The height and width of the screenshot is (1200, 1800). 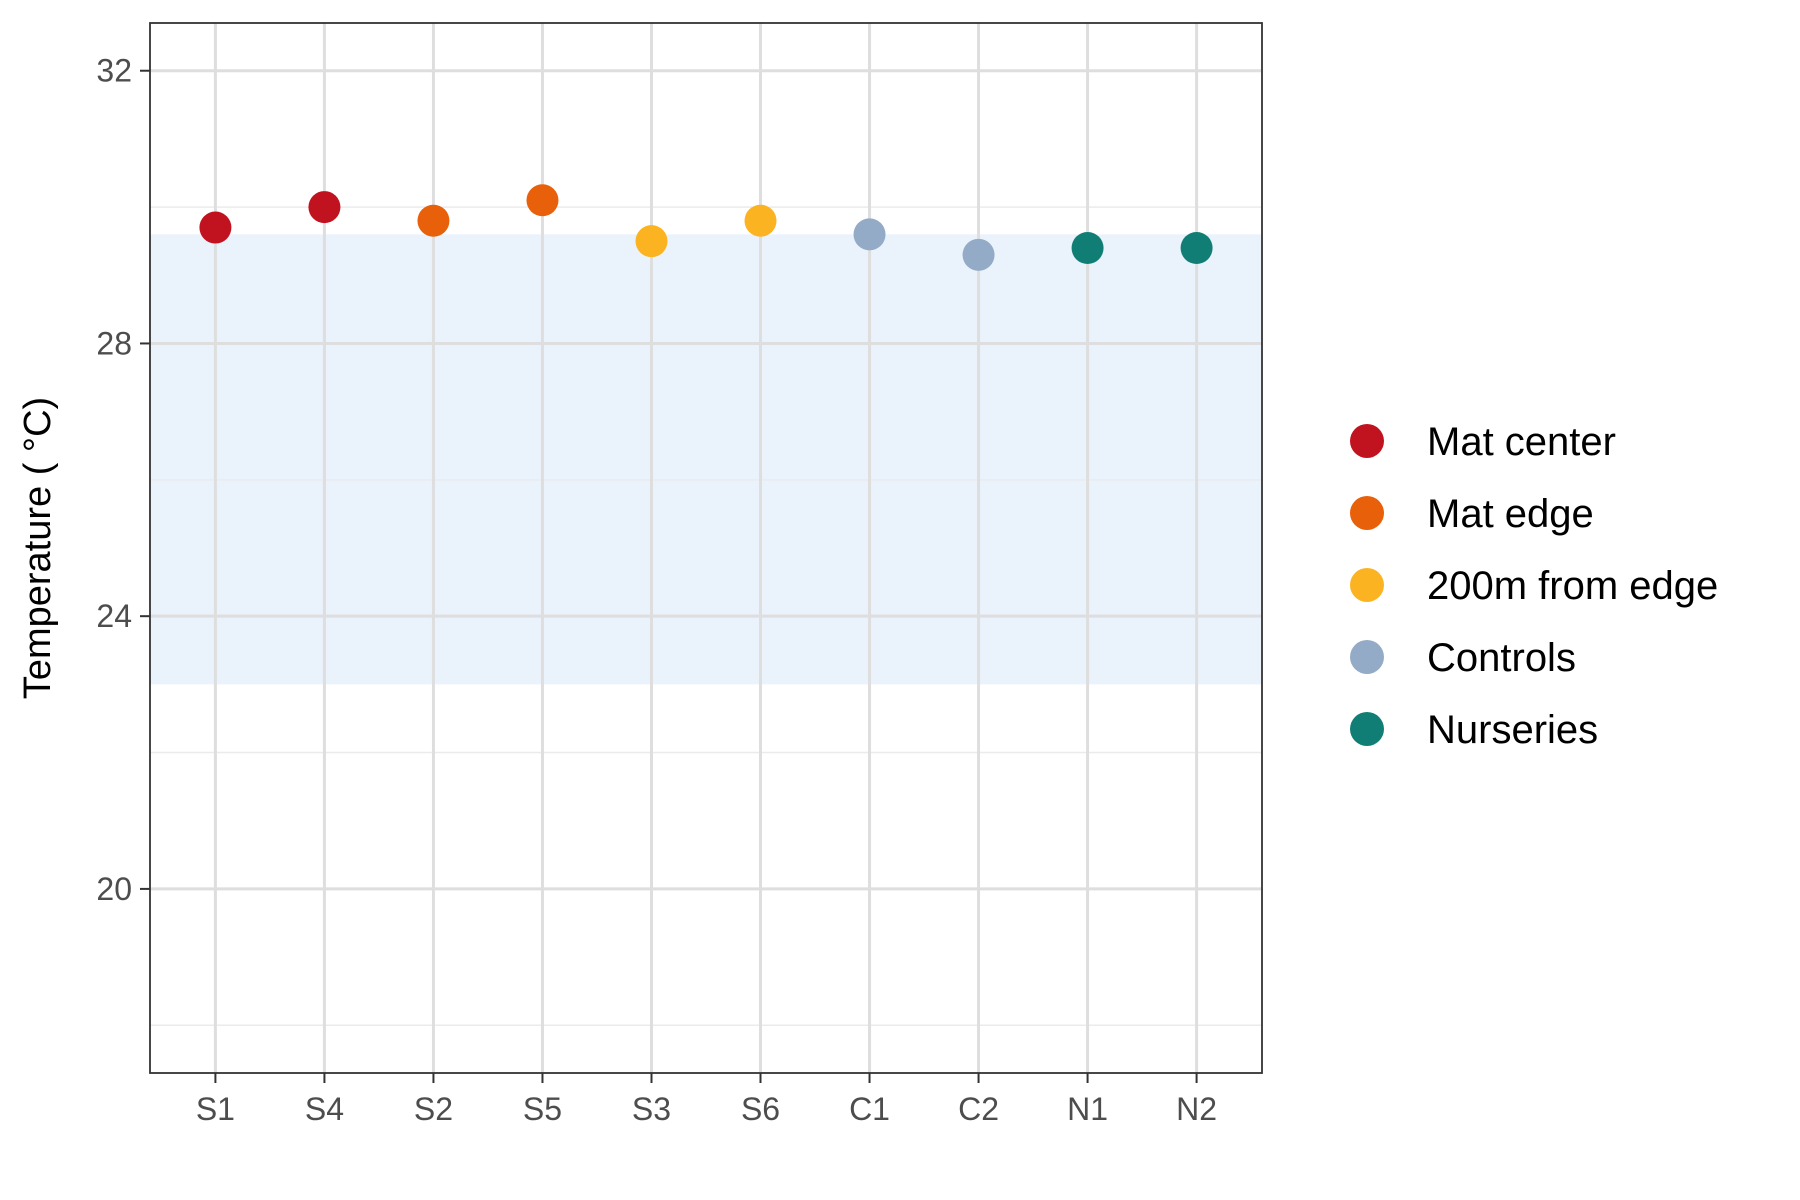 What do you see at coordinates (324, 207) in the screenshot?
I see `data-point-s4` at bounding box center [324, 207].